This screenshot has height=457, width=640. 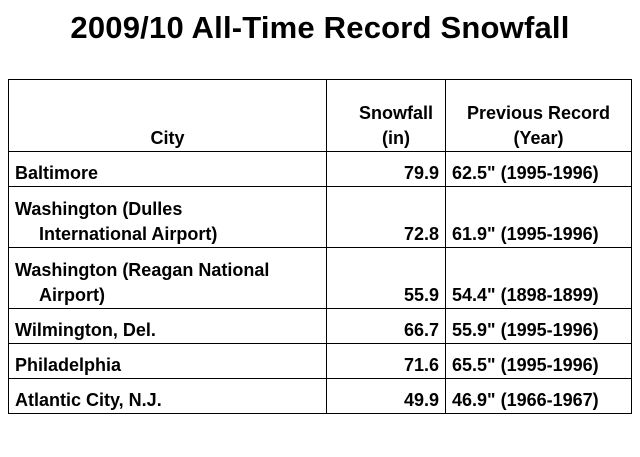 I want to click on snowfall-cell: 71.6, so click(x=386, y=361).